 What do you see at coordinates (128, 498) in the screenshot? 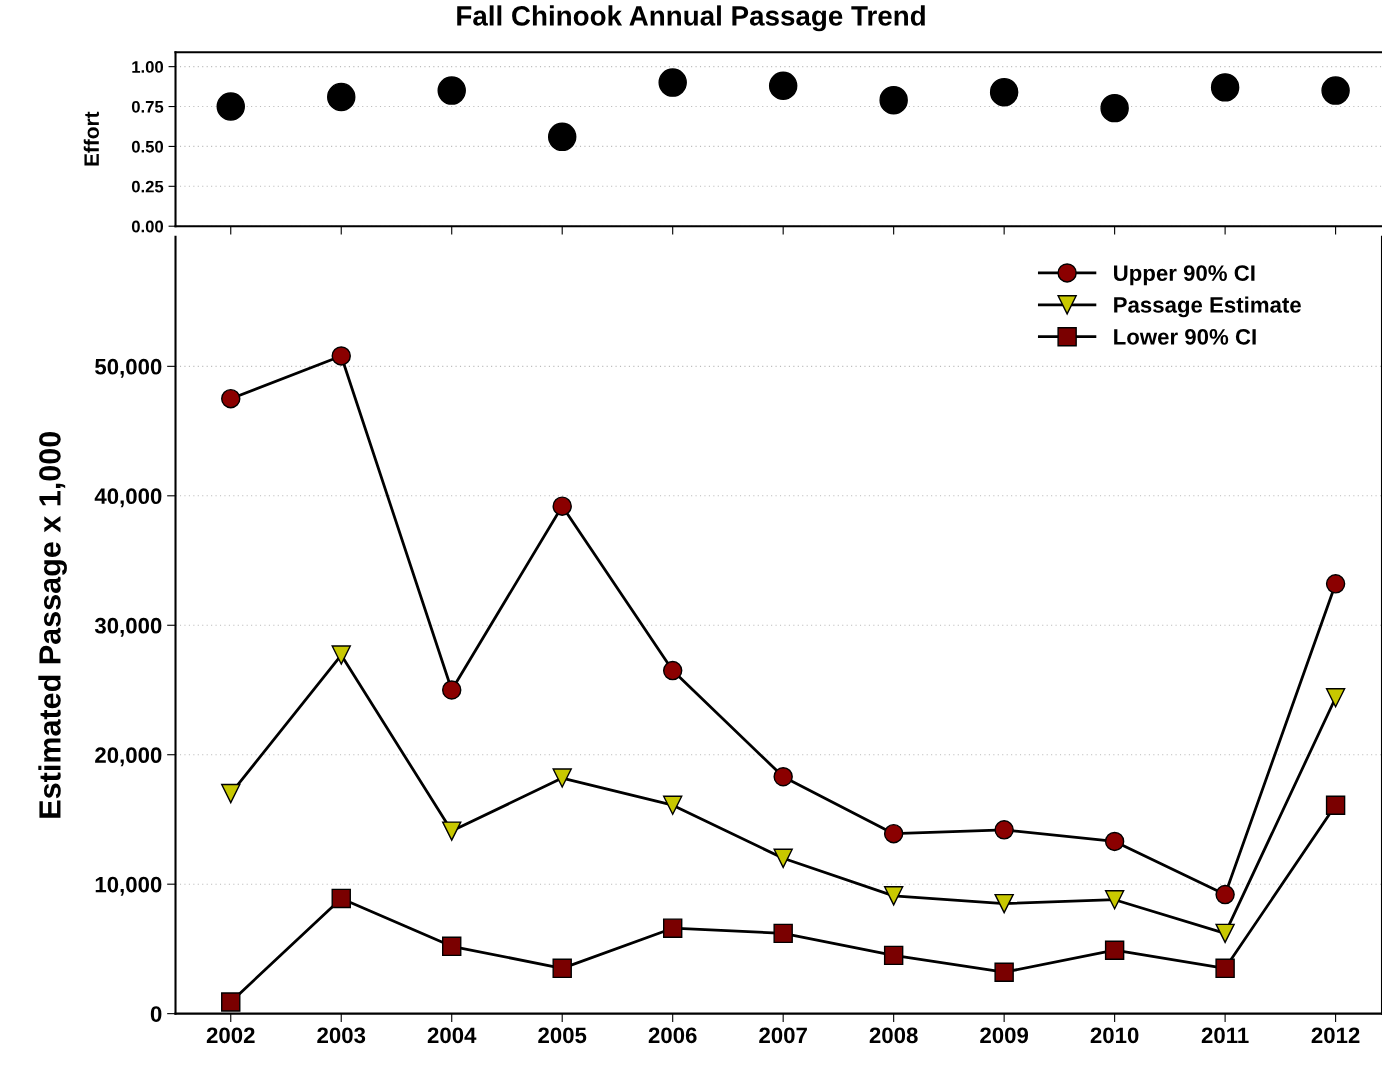
I see `y-tick-label: 40,000` at bounding box center [128, 498].